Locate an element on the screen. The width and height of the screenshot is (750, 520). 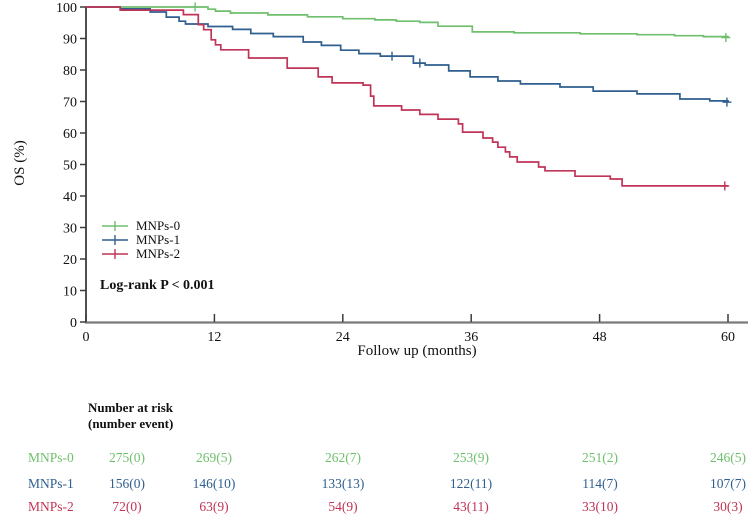
risk-cell: 262(7) is located at coordinates (343, 457).